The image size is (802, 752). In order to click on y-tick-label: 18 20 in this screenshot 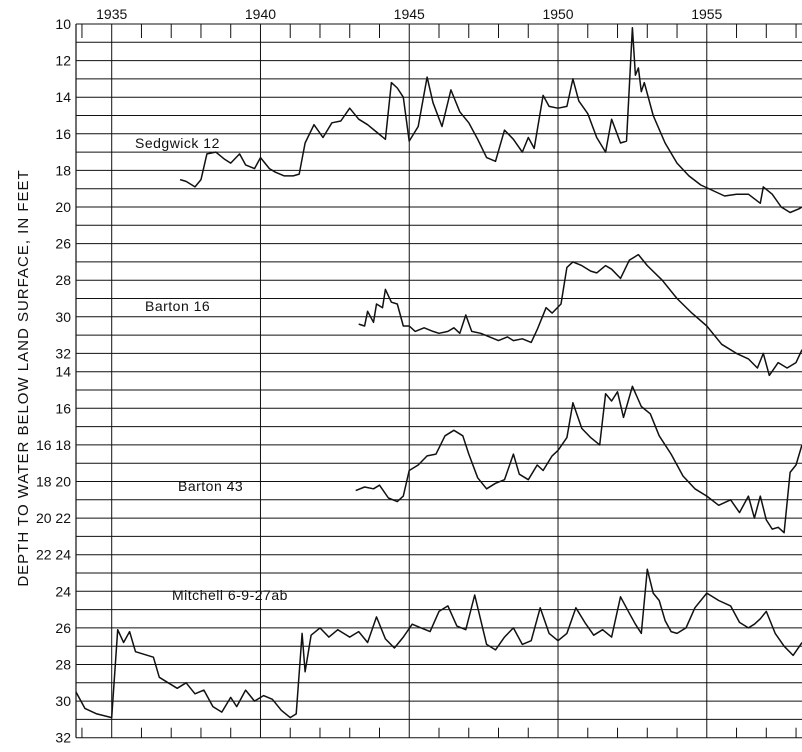, I will do `click(53, 482)`.